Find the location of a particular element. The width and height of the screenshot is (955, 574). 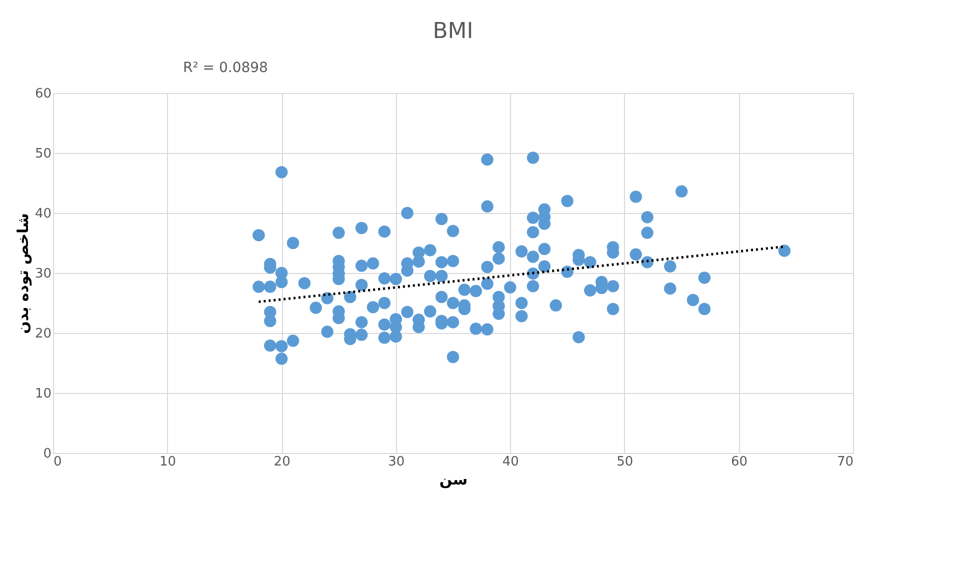

y-axis-title: شاخص توده بدن is located at coordinates (23, 273).